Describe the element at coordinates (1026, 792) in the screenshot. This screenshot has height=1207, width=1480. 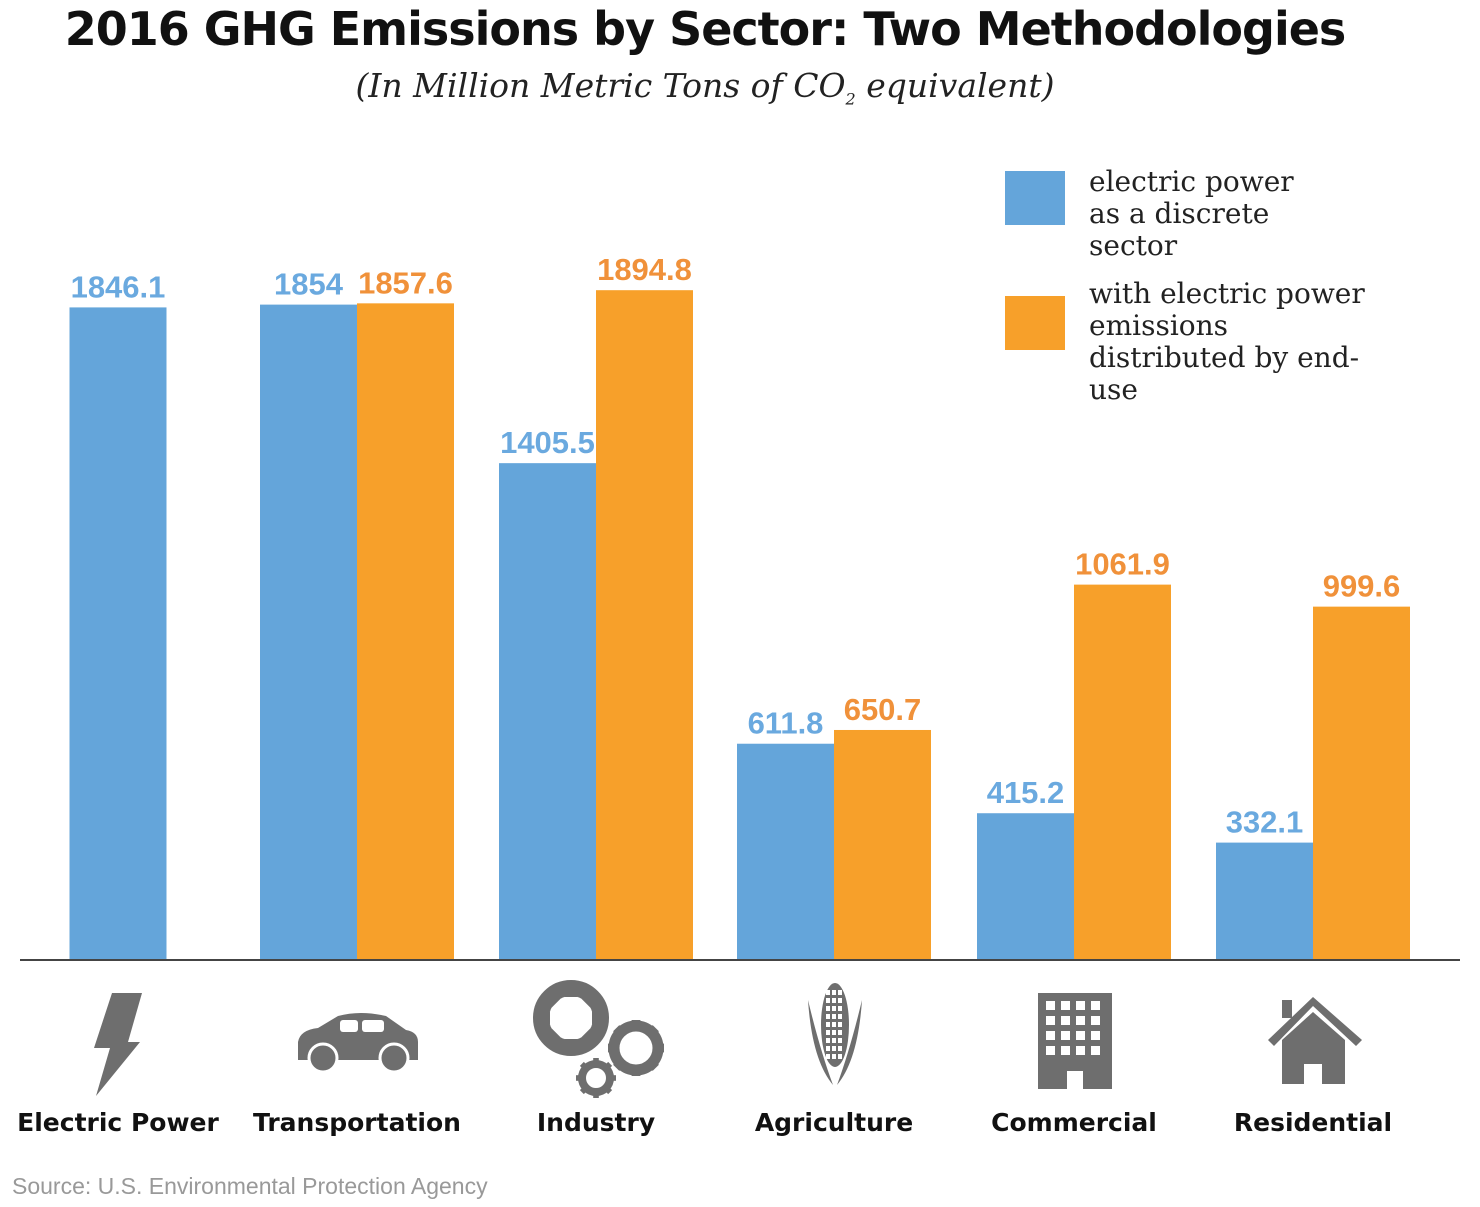
I see `data-label: 415.2` at that location.